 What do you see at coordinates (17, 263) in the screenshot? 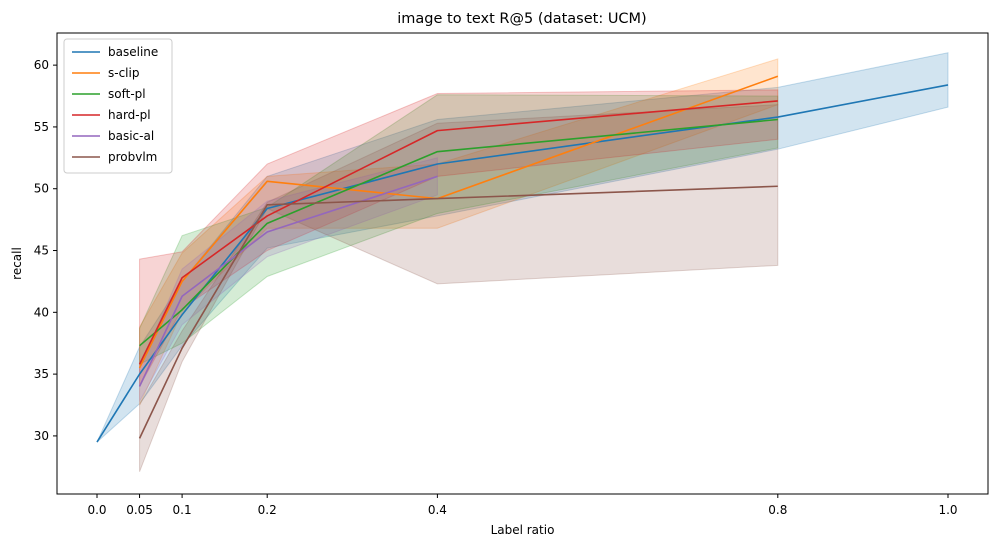
I see `y-axis-label: recall` at bounding box center [17, 263].